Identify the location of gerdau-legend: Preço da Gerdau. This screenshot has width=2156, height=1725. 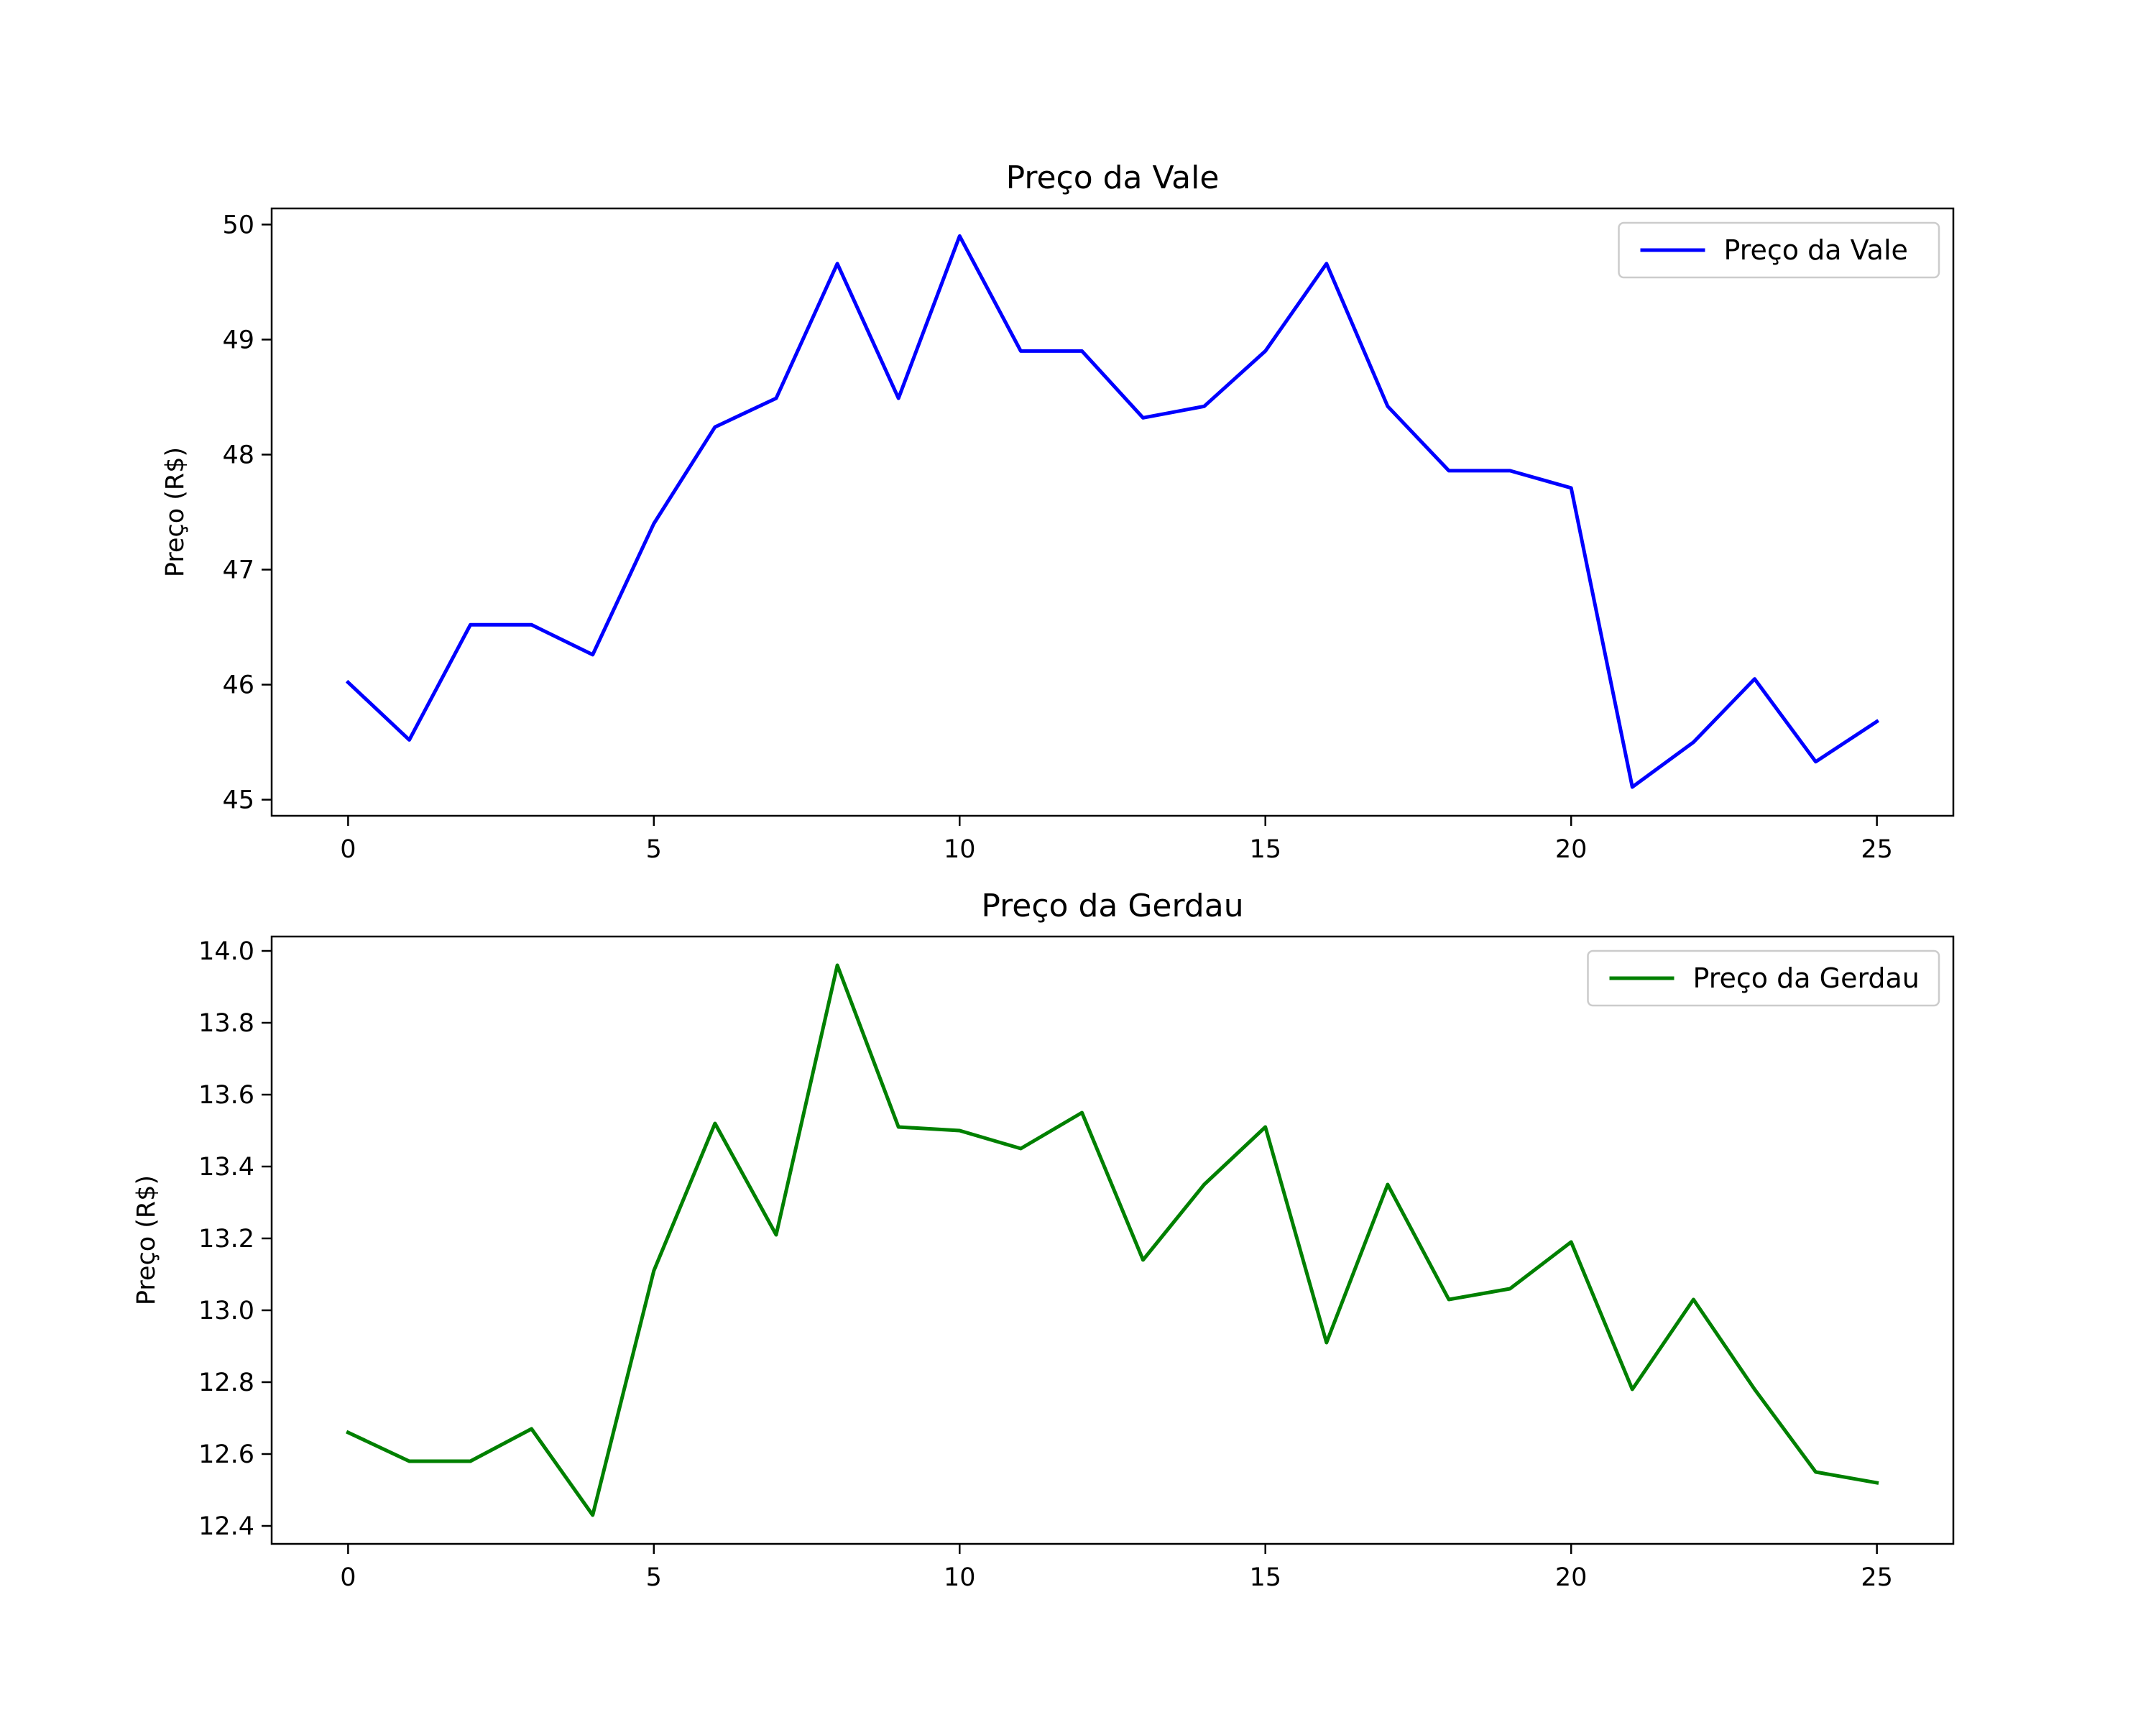
(1764, 978).